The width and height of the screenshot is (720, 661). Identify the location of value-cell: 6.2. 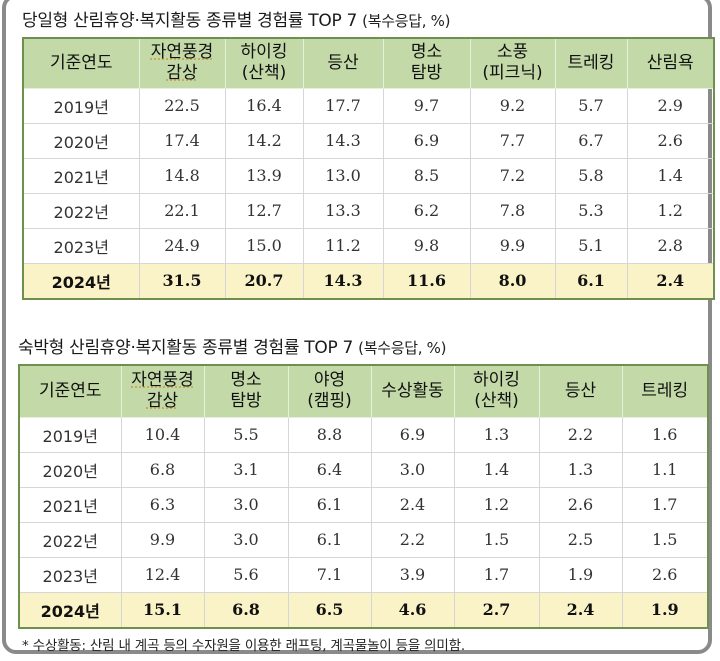
(426, 210).